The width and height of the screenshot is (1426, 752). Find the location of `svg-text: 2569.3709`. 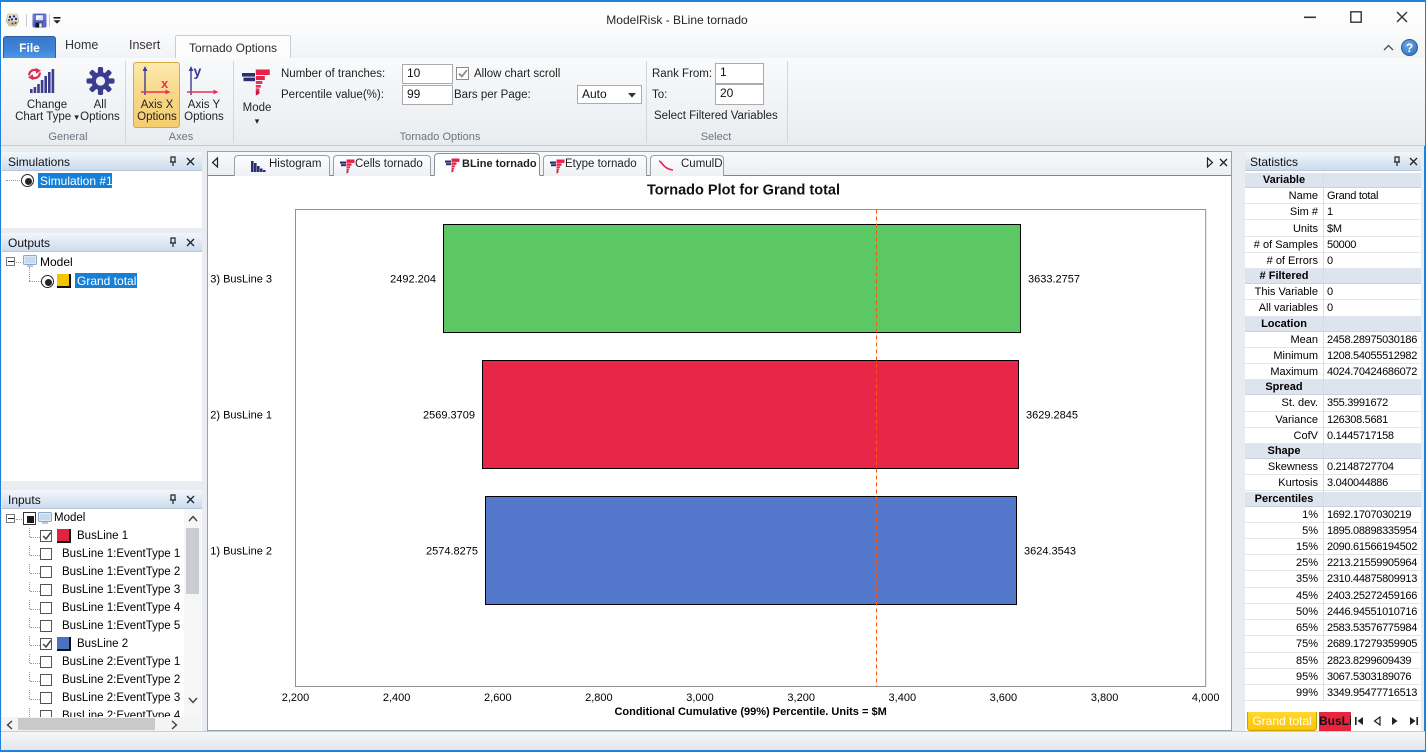

svg-text: 2569.3709 is located at coordinates (449, 416).